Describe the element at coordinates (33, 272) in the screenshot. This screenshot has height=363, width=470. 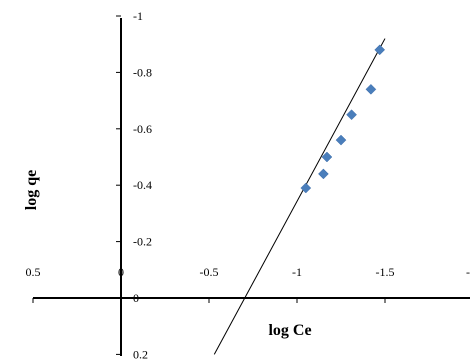
I see `x-tick-label: 0.5` at that location.